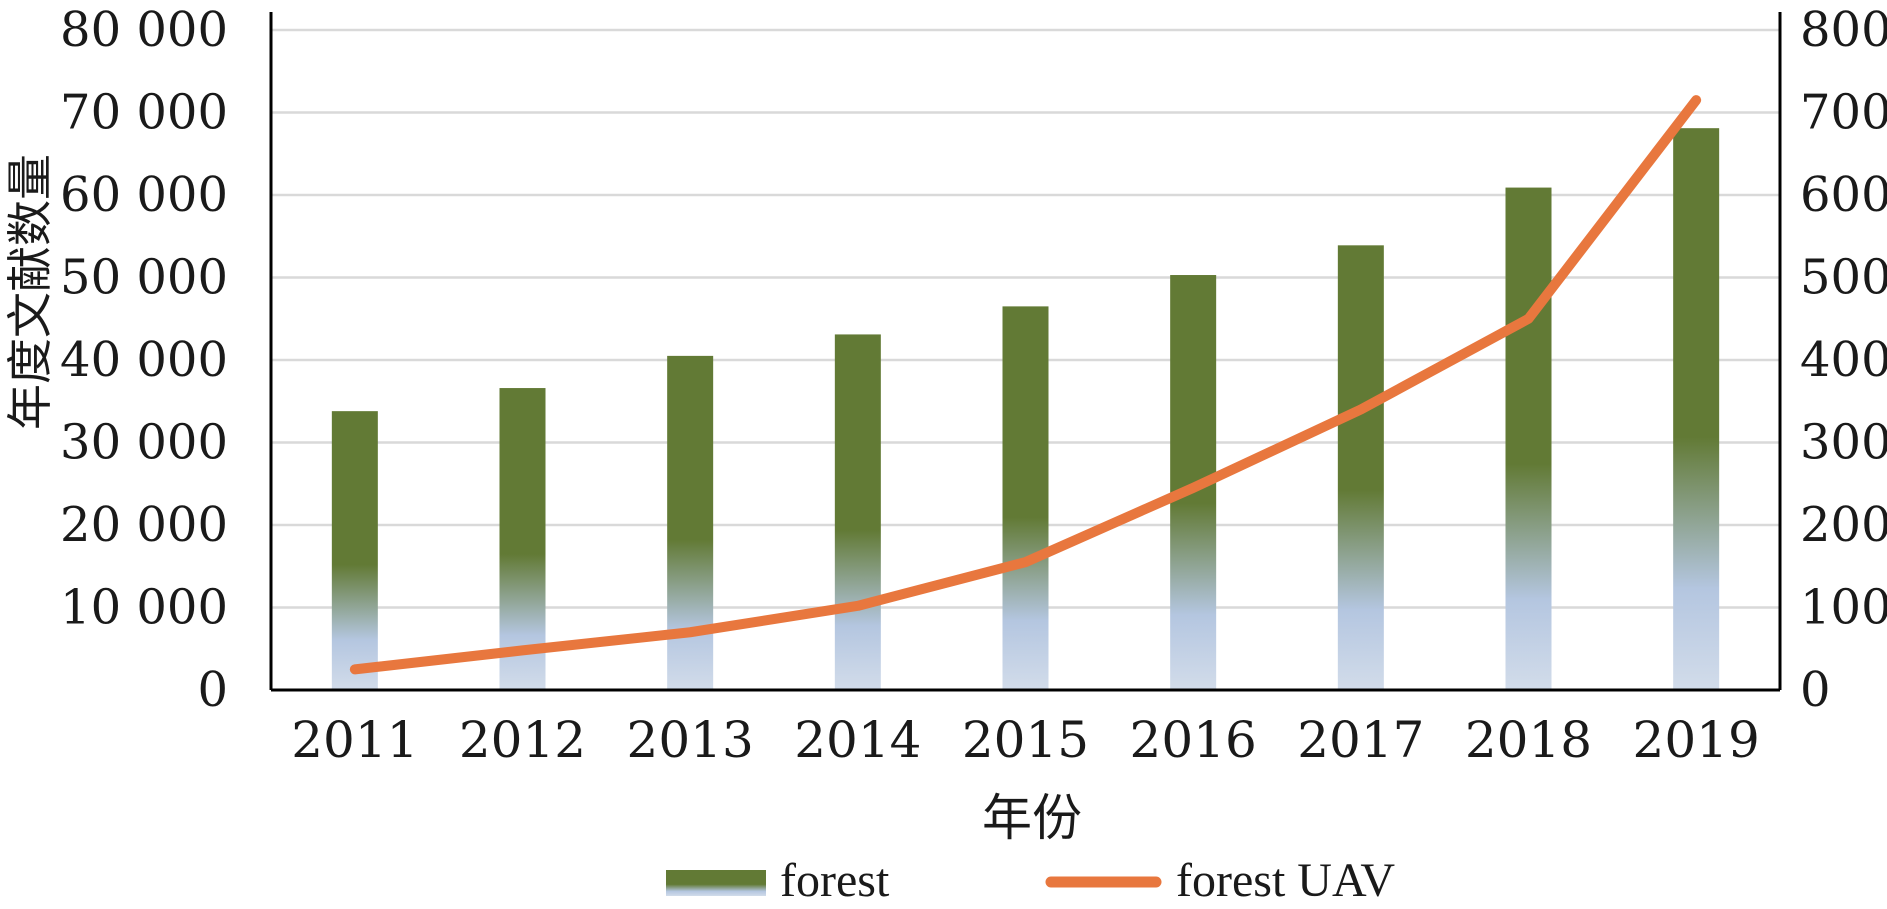 The image size is (1887, 909). Describe the element at coordinates (1528, 740) in the screenshot. I see `x-tick-label: 2018` at that location.